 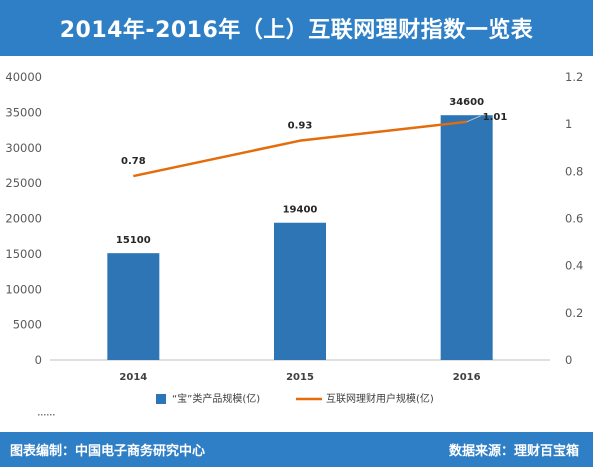 I want to click on right-axis-tick-label: 1.2, so click(x=574, y=77).